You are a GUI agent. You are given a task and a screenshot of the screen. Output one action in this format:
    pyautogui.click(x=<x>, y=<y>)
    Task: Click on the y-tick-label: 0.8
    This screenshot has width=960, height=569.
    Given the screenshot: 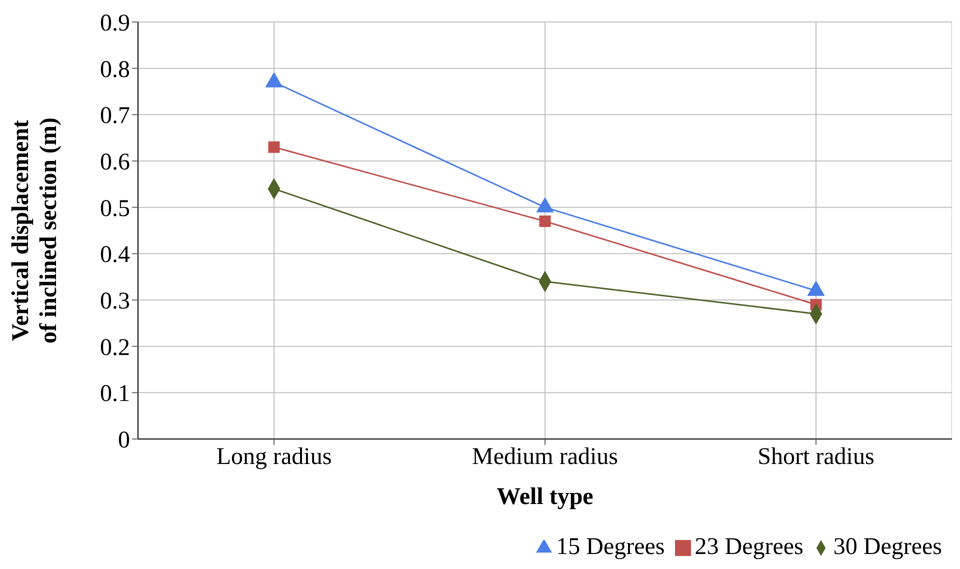 What is the action you would take?
    pyautogui.click(x=115, y=69)
    